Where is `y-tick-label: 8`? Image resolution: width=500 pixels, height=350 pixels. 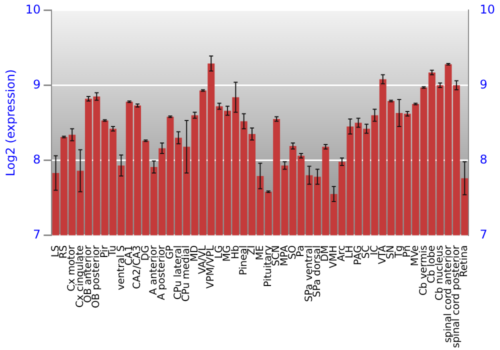 y-tick-label: 8 is located at coordinates (37, 159).